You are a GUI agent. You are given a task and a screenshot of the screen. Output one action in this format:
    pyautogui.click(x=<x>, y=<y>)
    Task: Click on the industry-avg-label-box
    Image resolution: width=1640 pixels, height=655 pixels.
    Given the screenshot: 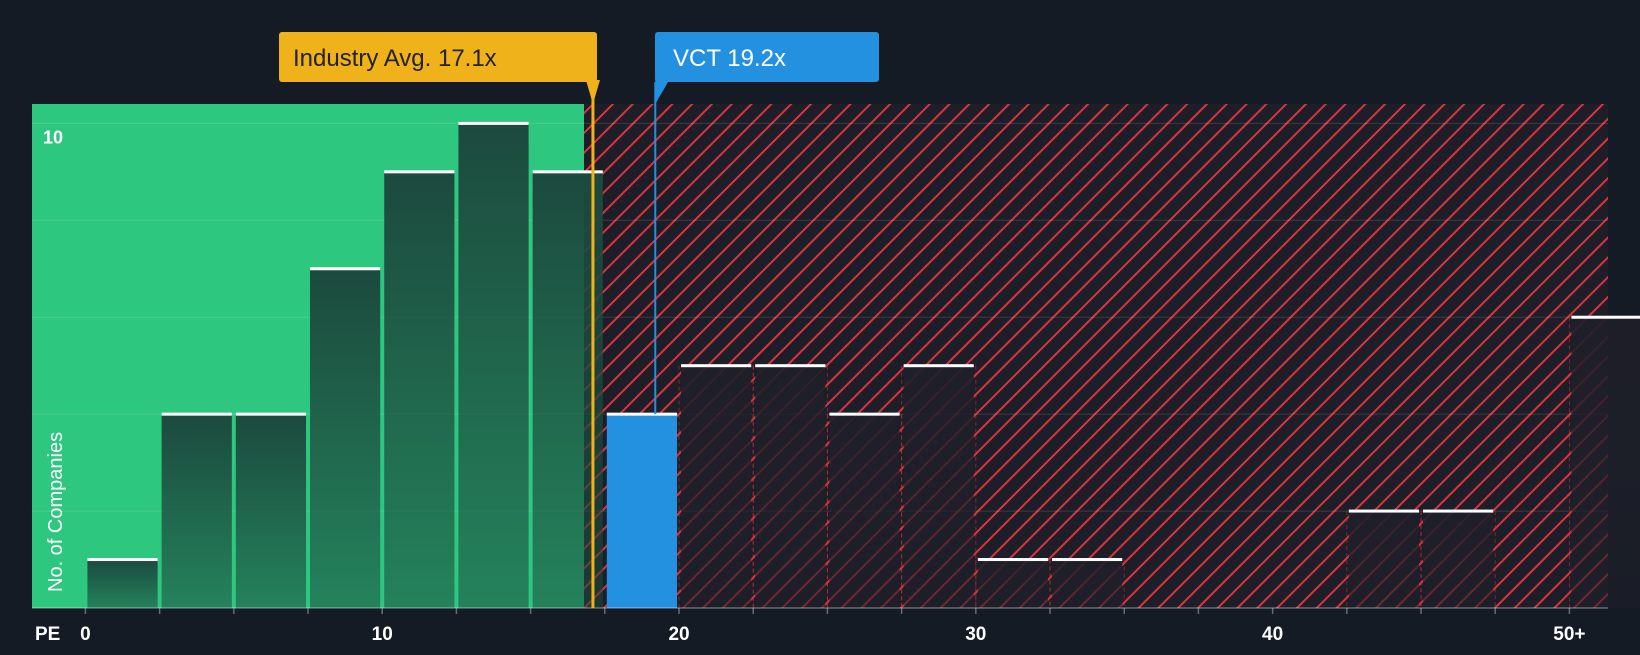 What is the action you would take?
    pyautogui.click(x=438, y=57)
    